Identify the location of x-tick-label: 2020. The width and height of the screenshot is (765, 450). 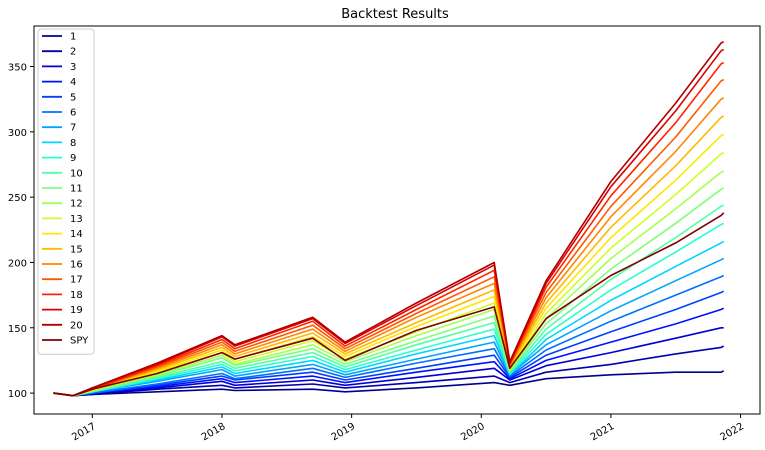
(473, 432).